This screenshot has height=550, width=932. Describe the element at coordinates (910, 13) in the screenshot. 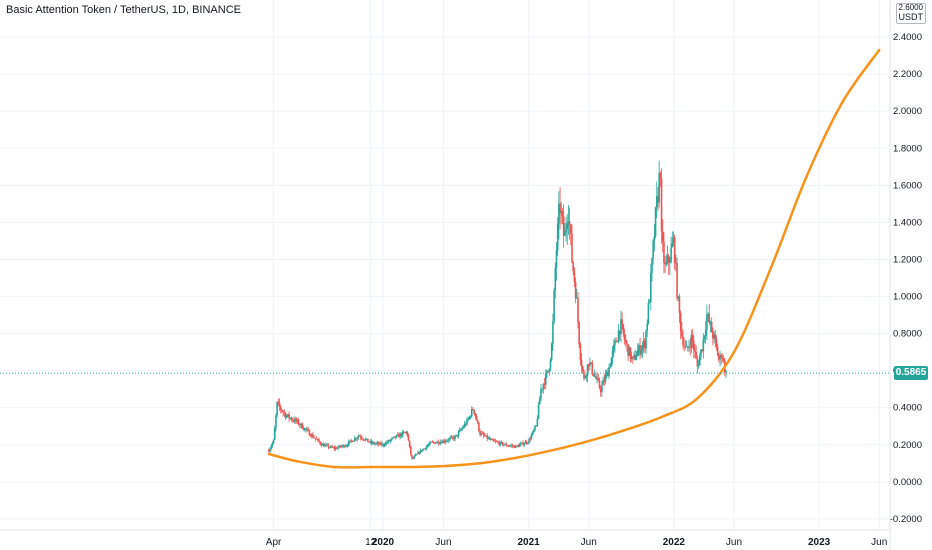

I see `axis-unit-label: 2.6000 USDT` at that location.